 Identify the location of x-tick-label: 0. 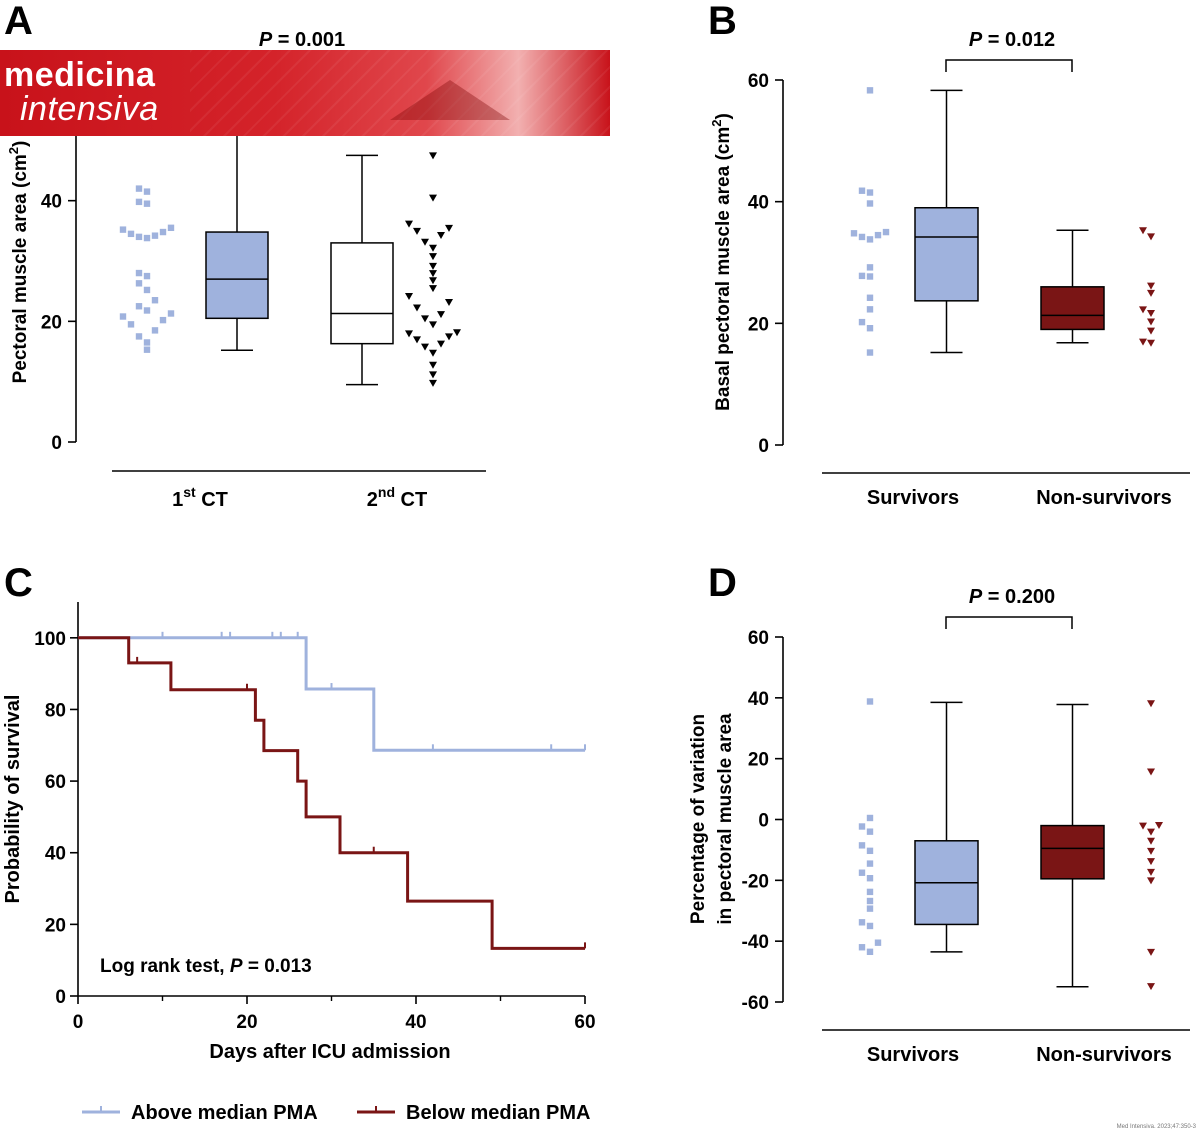
(78, 1022).